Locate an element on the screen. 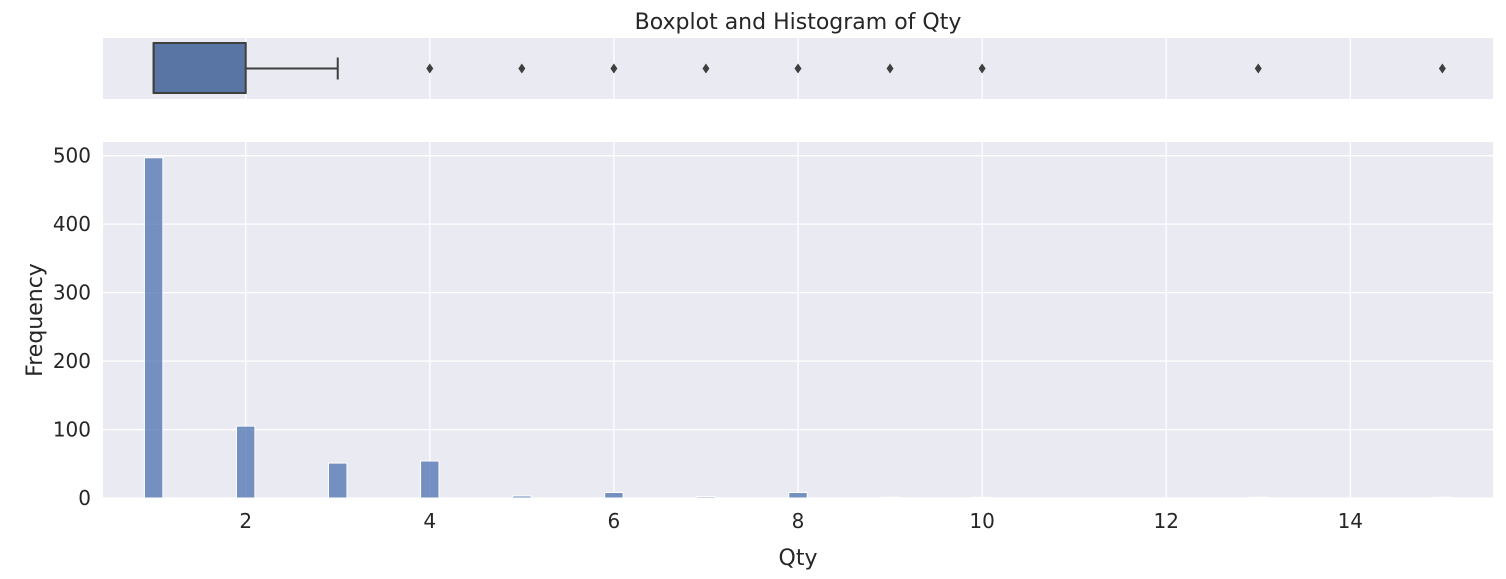 Image resolution: width=1506 pixels, height=579 pixels. y-axis-label: Frequency is located at coordinates (35, 320).